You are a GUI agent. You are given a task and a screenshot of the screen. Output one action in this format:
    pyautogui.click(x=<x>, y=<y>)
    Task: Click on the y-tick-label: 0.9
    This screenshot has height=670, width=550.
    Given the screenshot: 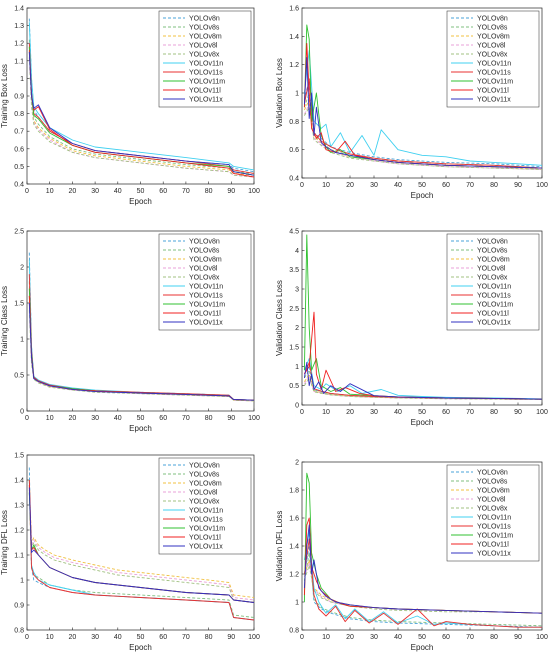 What is the action you would take?
    pyautogui.click(x=19, y=97)
    